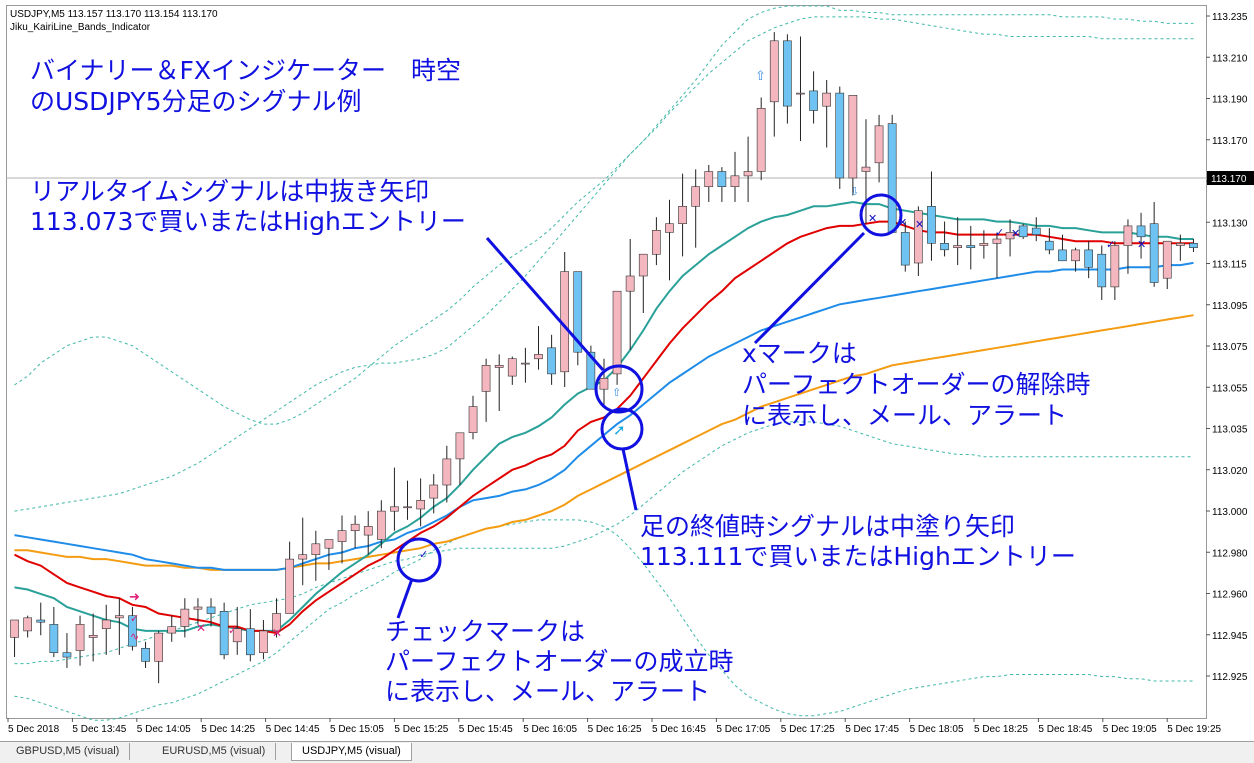  What do you see at coordinates (1110, 244) in the screenshot?
I see `check-mark-icon: ✓` at bounding box center [1110, 244].